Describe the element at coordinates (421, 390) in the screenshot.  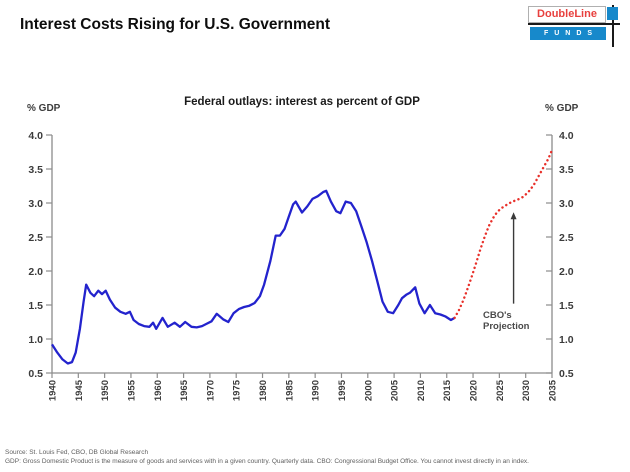
I see `x-axis-tick-label: 2010` at that location.